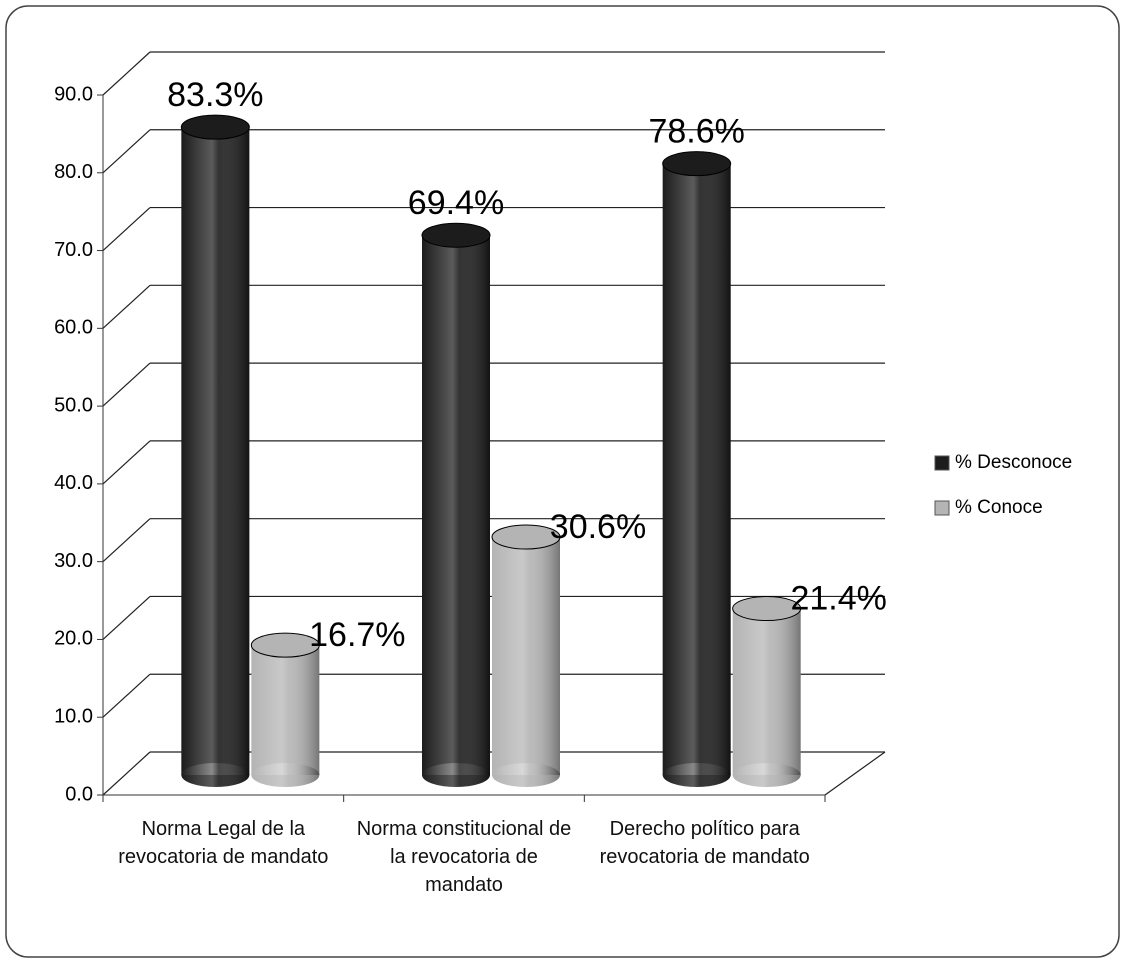 This screenshot has width=1125, height=963. What do you see at coordinates (215, 95) in the screenshot?
I see `data-label: 83.3%` at bounding box center [215, 95].